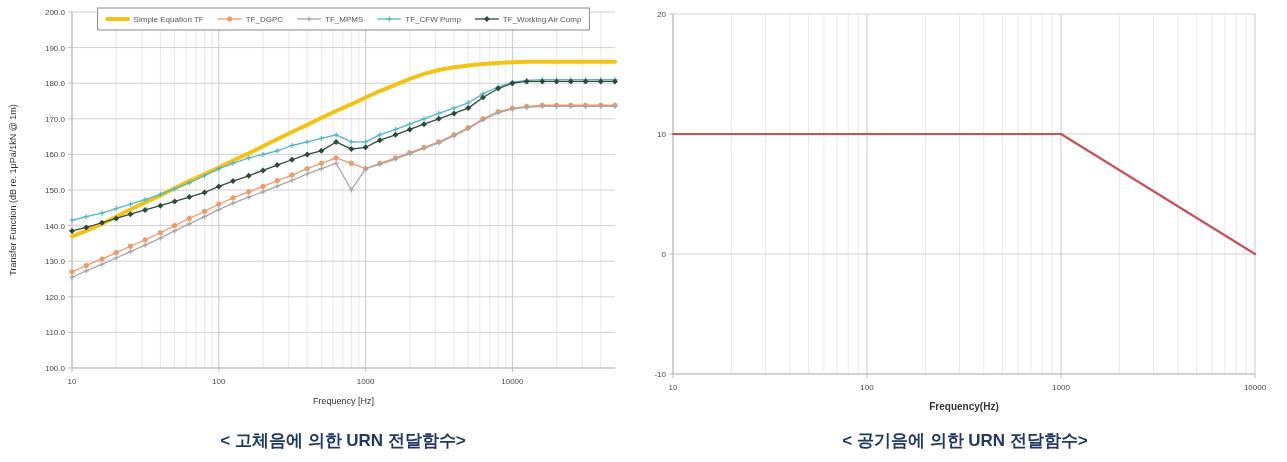  I want to click on x-axis-title: Frequency [Hz], so click(343, 401).